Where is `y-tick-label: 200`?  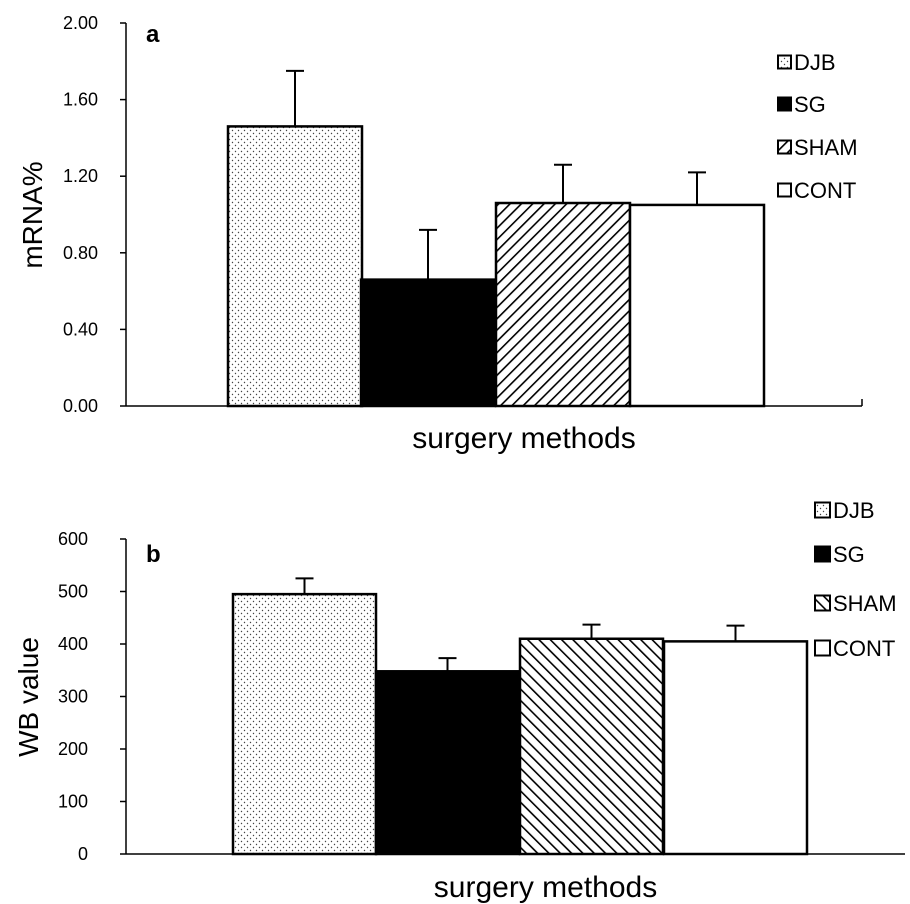 y-tick-label: 200 is located at coordinates (73, 749).